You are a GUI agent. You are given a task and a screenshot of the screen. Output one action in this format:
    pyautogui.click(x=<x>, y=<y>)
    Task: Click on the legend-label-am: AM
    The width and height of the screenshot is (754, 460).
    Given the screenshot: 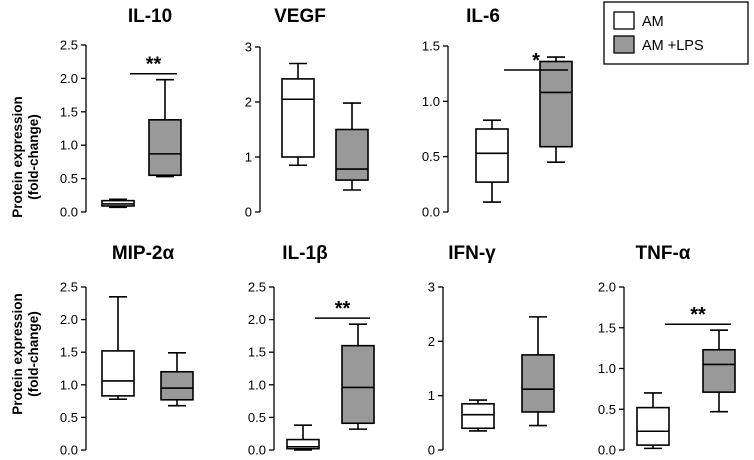 What is the action you would take?
    pyautogui.click(x=653, y=22)
    